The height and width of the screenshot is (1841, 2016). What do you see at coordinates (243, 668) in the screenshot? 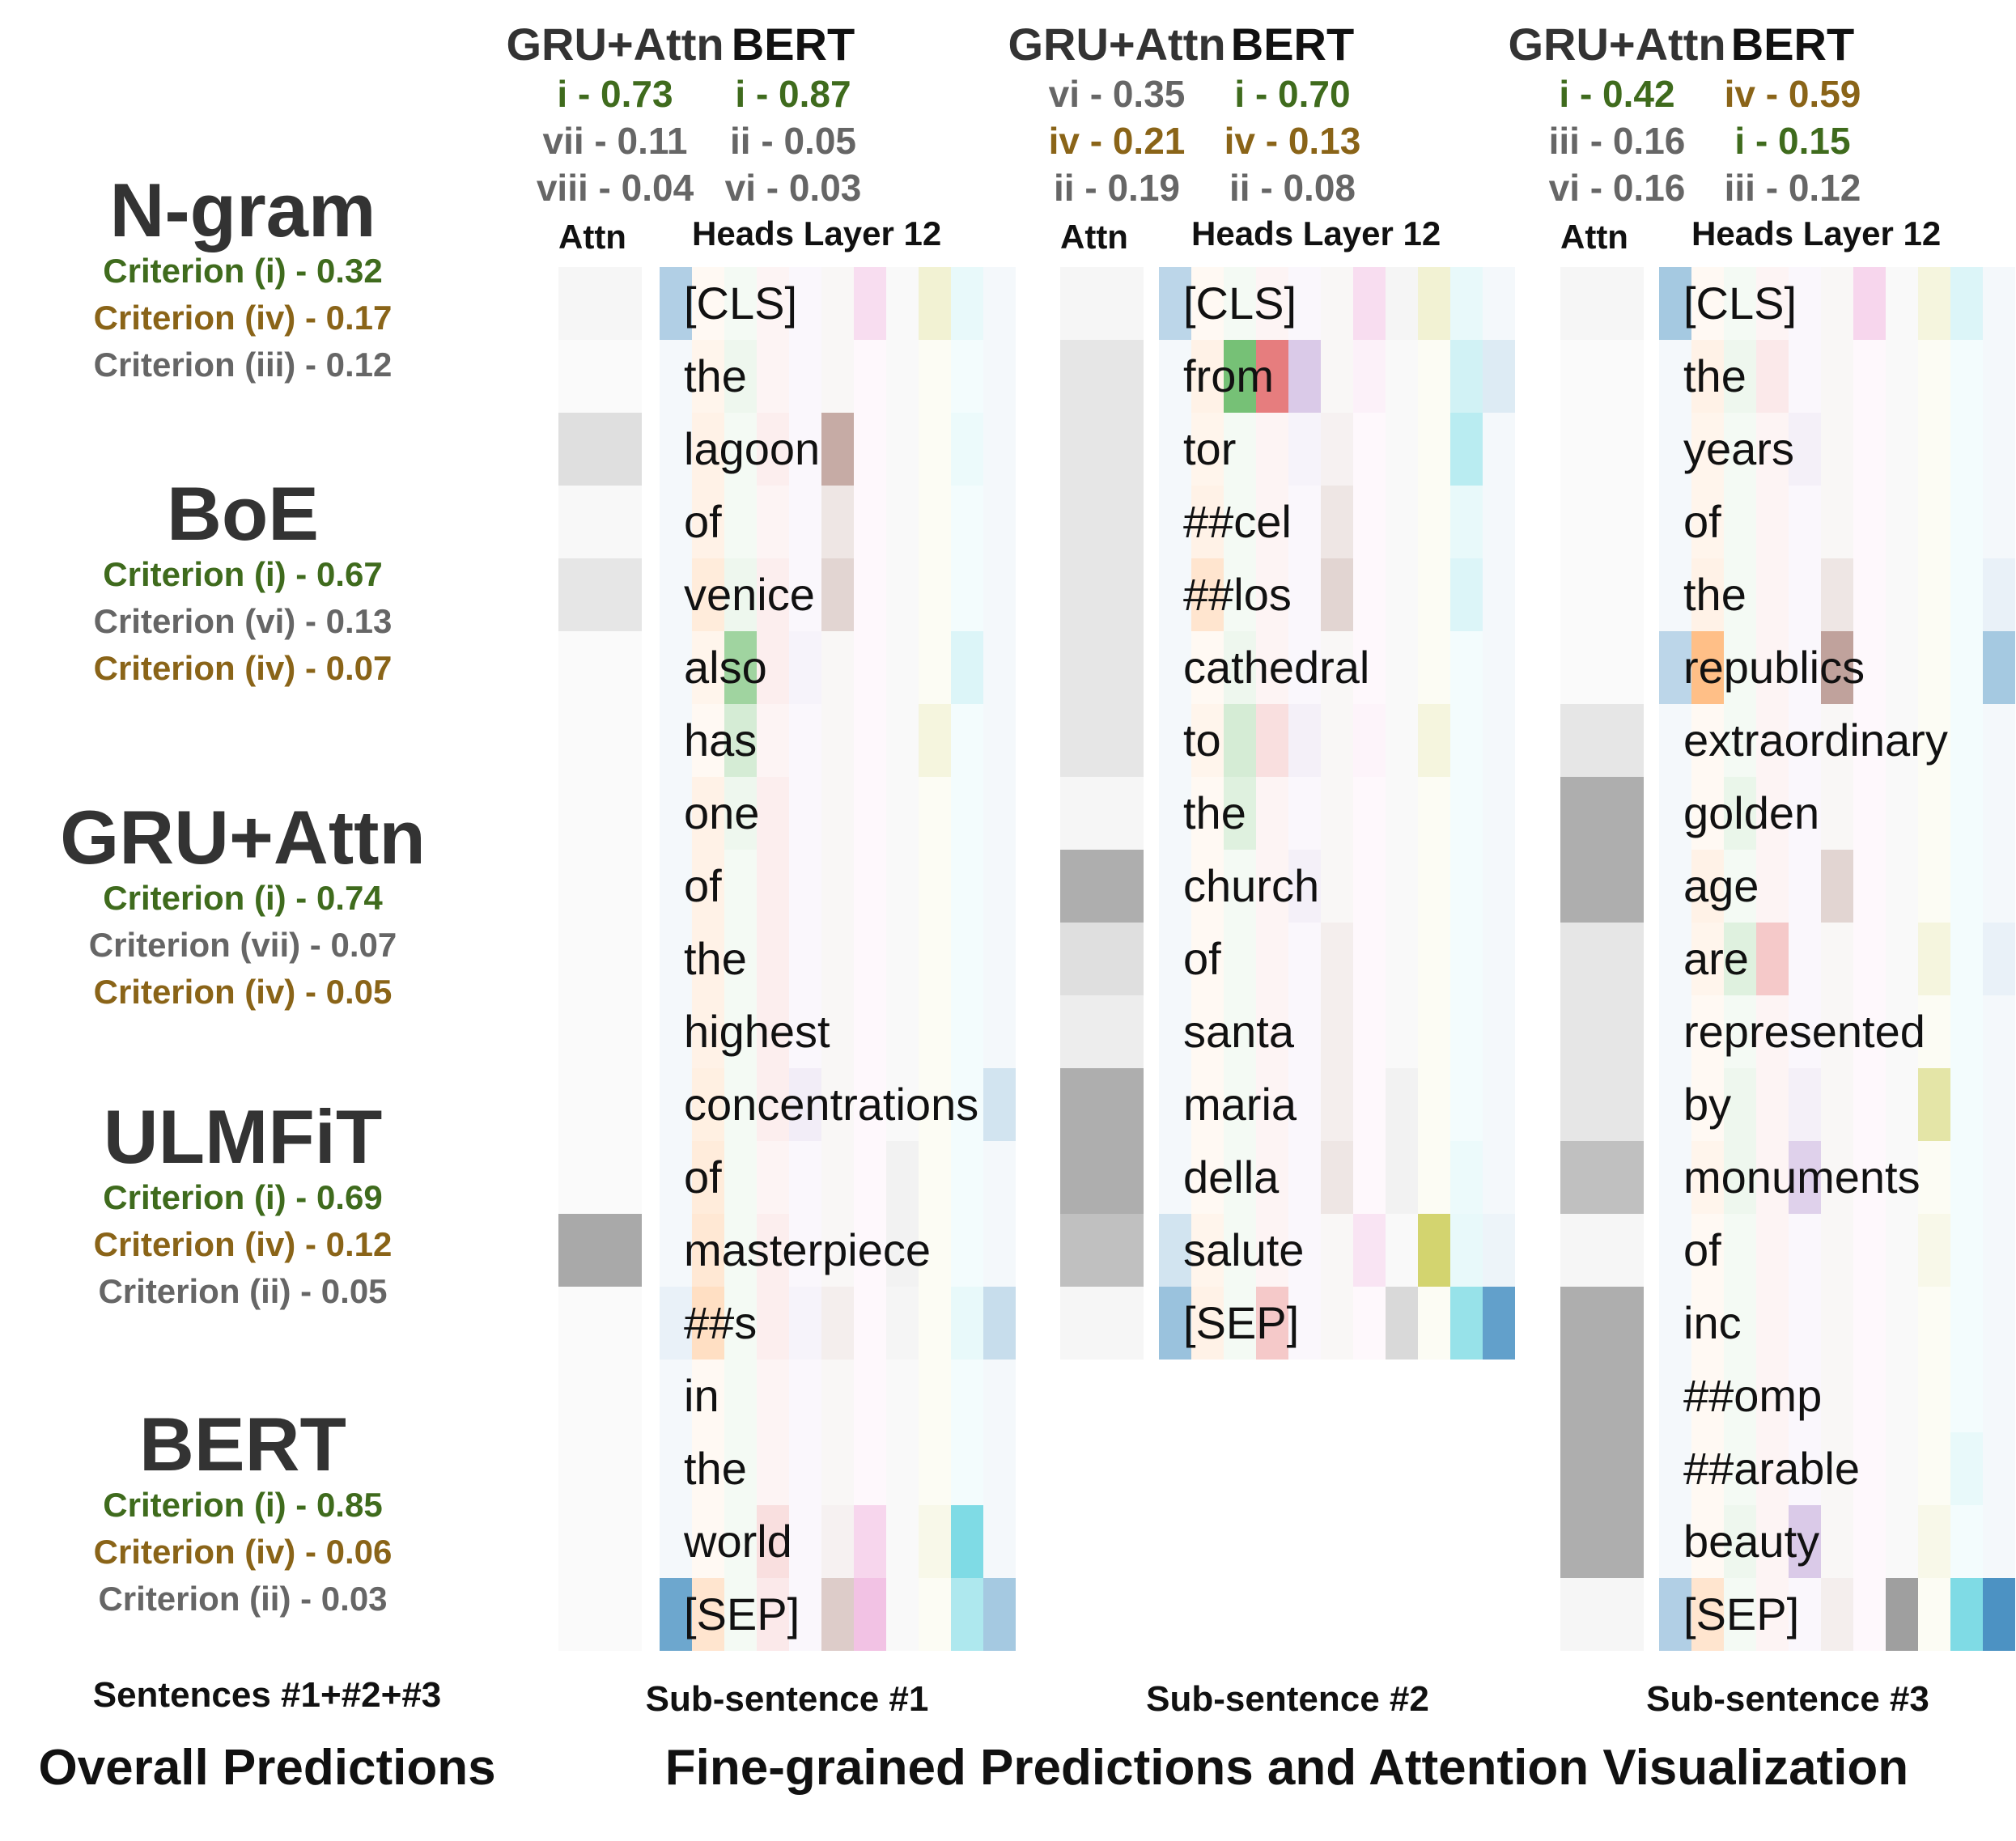
I see `overall-criterion-score: Criterion (iv) - 0.07` at bounding box center [243, 668].